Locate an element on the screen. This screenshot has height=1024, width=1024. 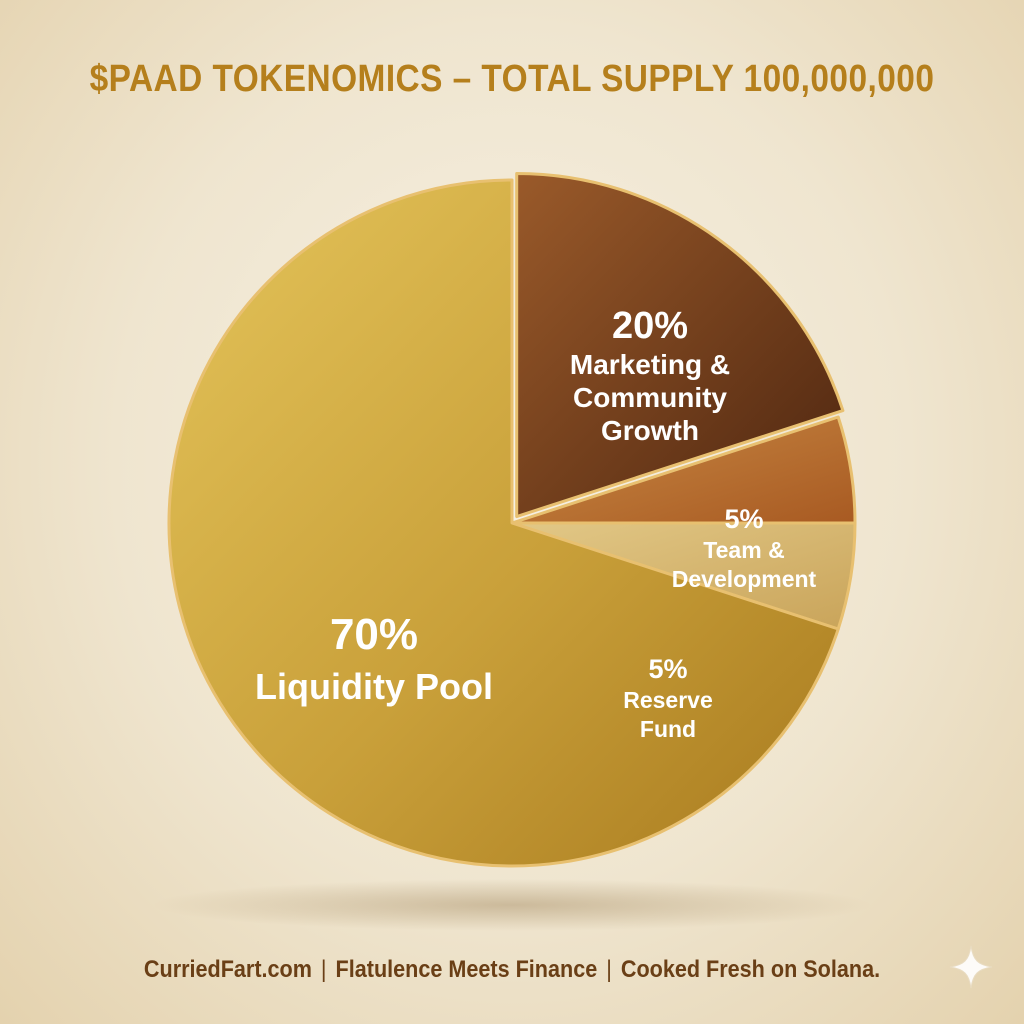
slice-label-reserve-fund: 5% Reserve Fund is located at coordinates (668, 698).